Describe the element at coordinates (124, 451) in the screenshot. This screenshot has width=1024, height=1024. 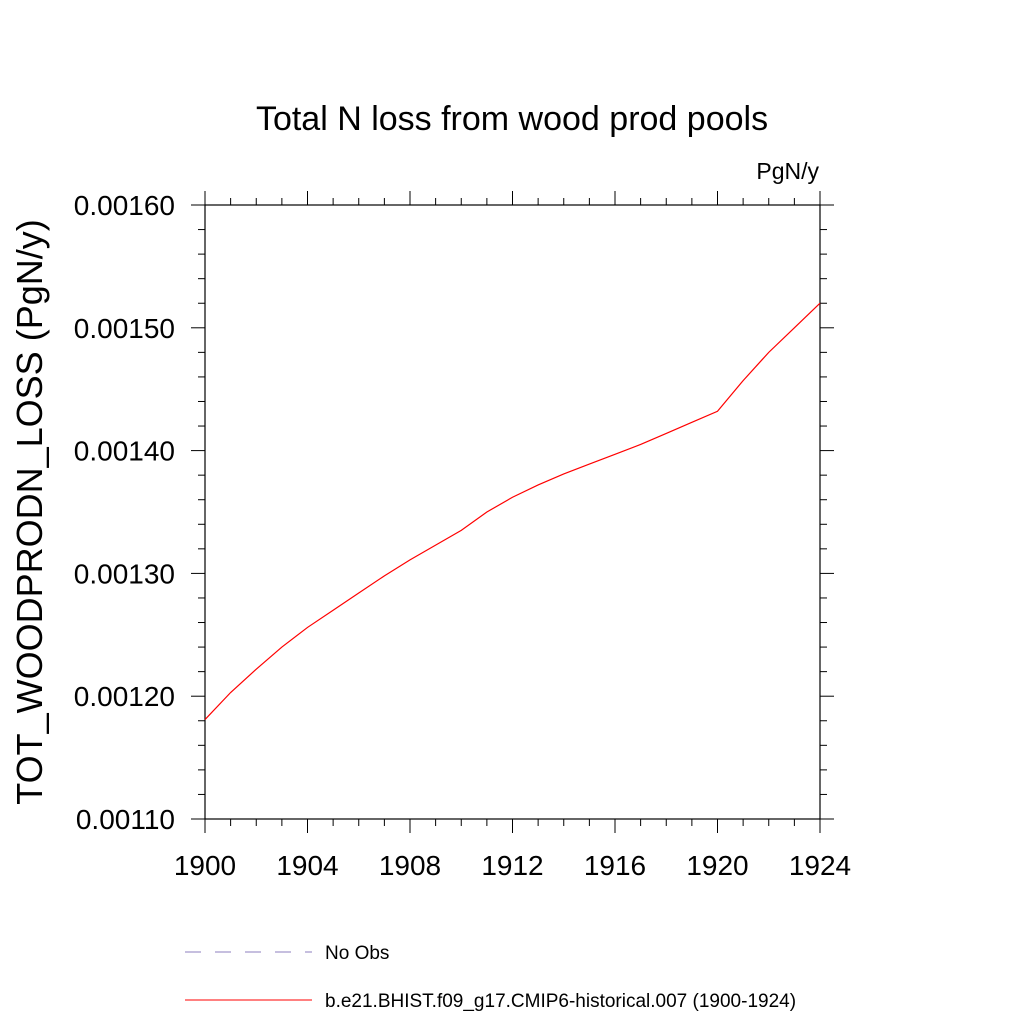
I see `y-tick-label: 0.00140` at that location.